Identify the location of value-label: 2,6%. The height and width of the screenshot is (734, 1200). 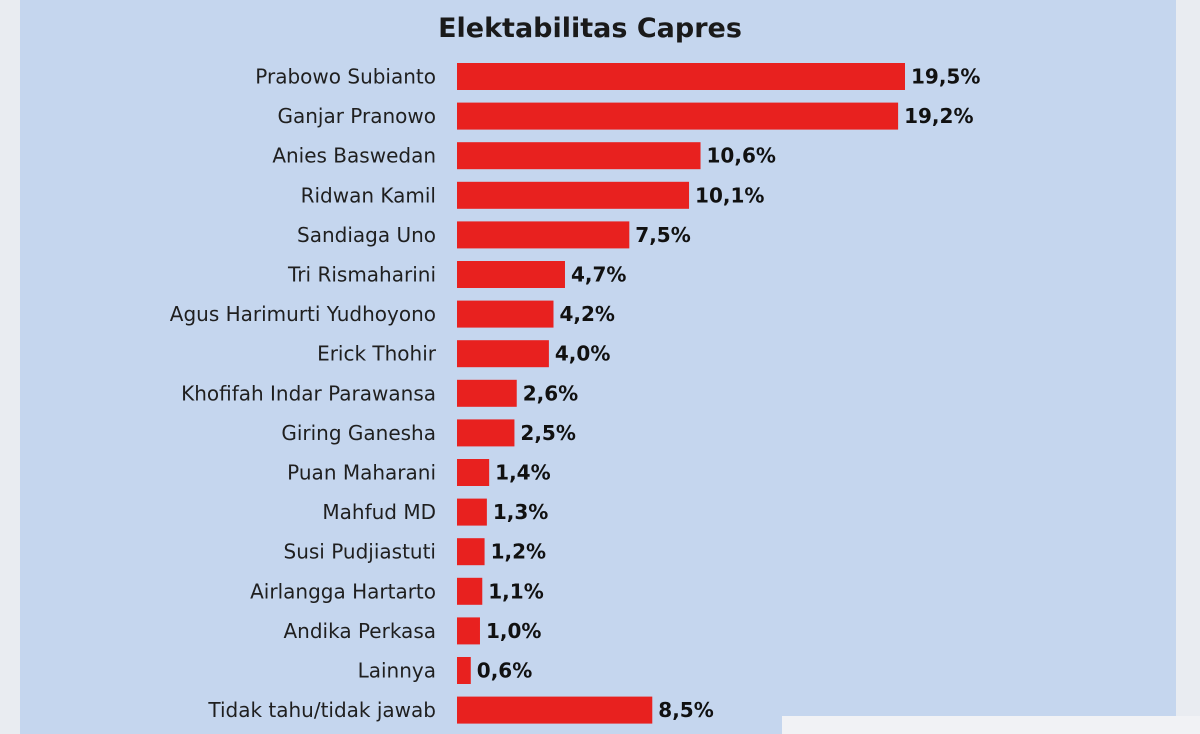
(550, 393).